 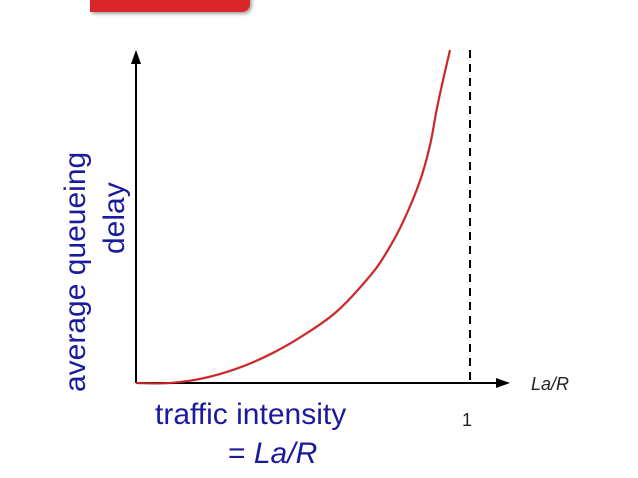 What do you see at coordinates (285, 453) in the screenshot?
I see `x-axis-label-italic: La/R` at bounding box center [285, 453].